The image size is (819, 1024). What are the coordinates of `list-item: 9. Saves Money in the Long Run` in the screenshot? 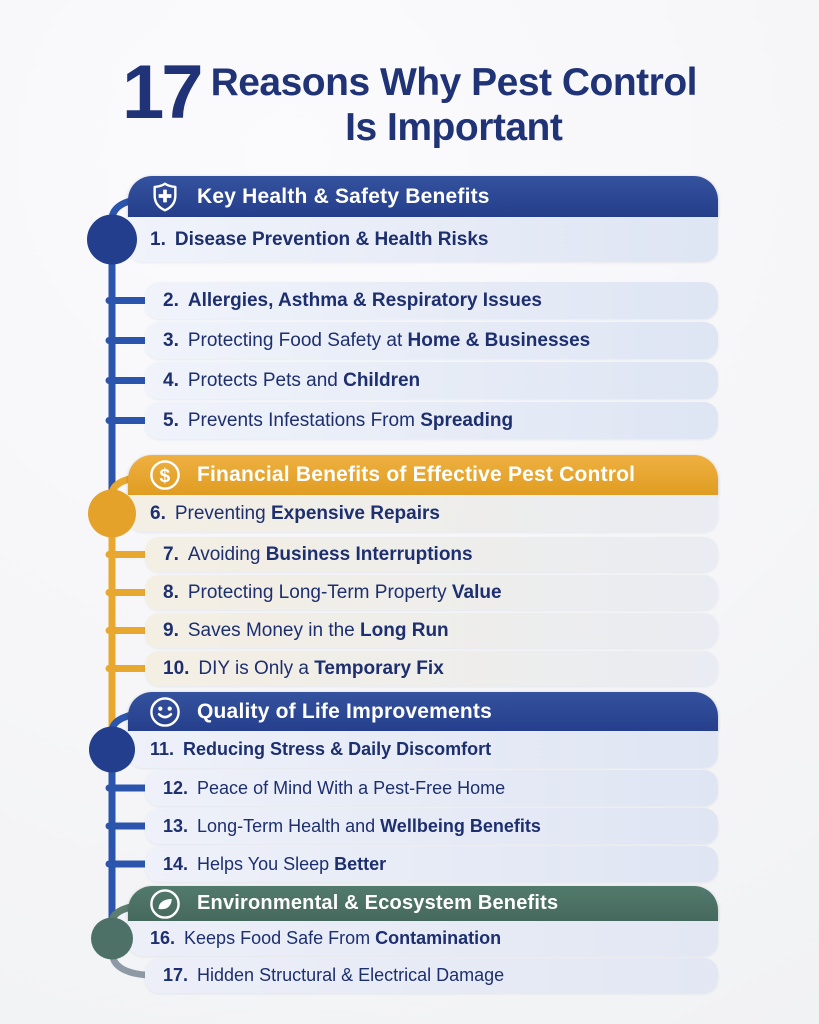 It's located at (431, 630).